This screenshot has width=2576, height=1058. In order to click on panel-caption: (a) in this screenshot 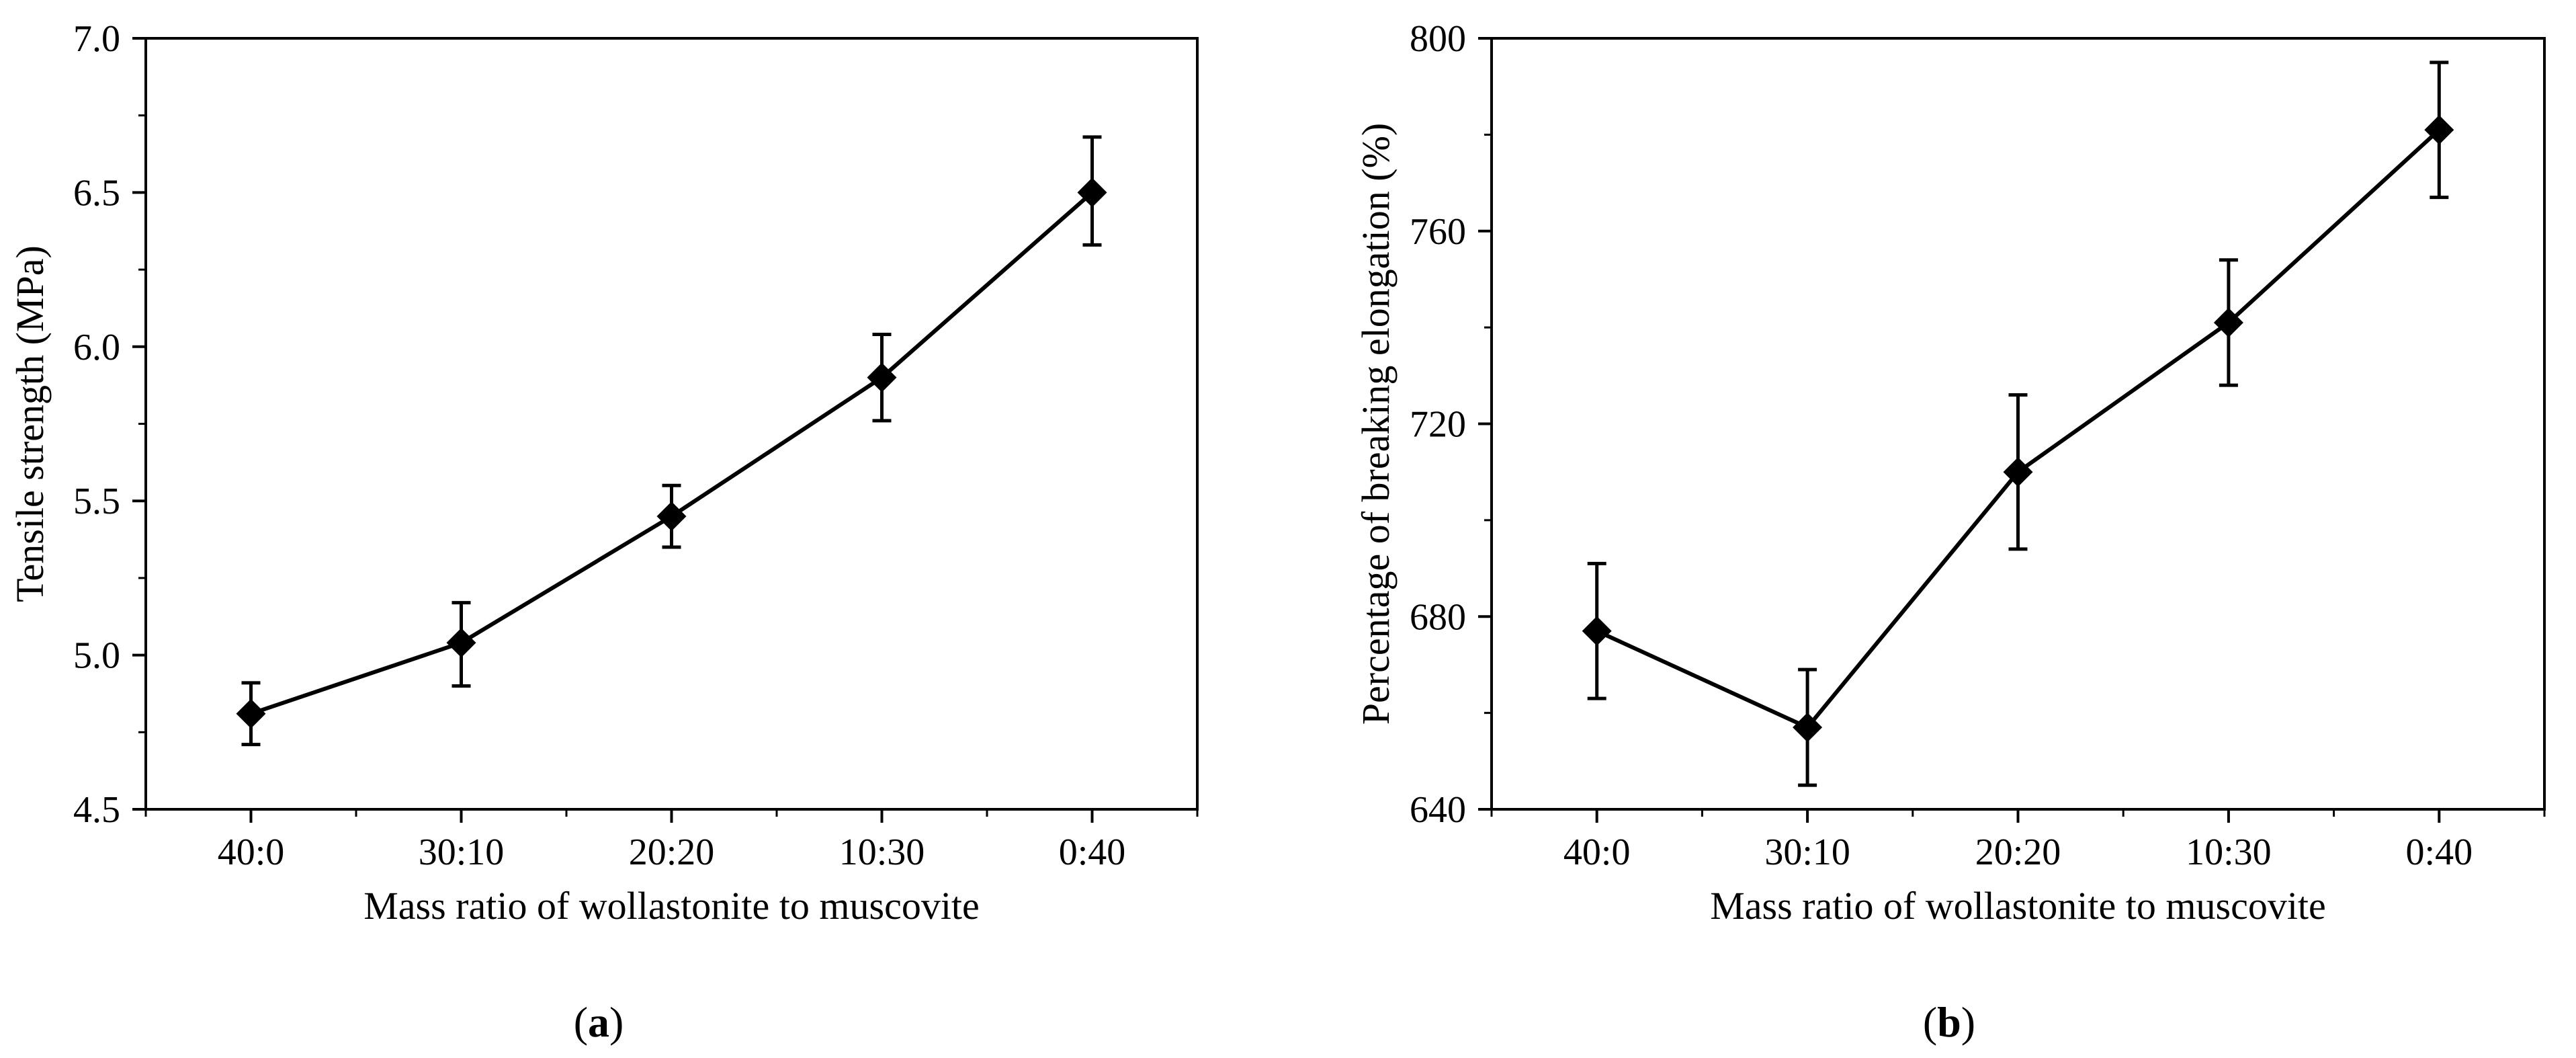, I will do `click(599, 1022)`.